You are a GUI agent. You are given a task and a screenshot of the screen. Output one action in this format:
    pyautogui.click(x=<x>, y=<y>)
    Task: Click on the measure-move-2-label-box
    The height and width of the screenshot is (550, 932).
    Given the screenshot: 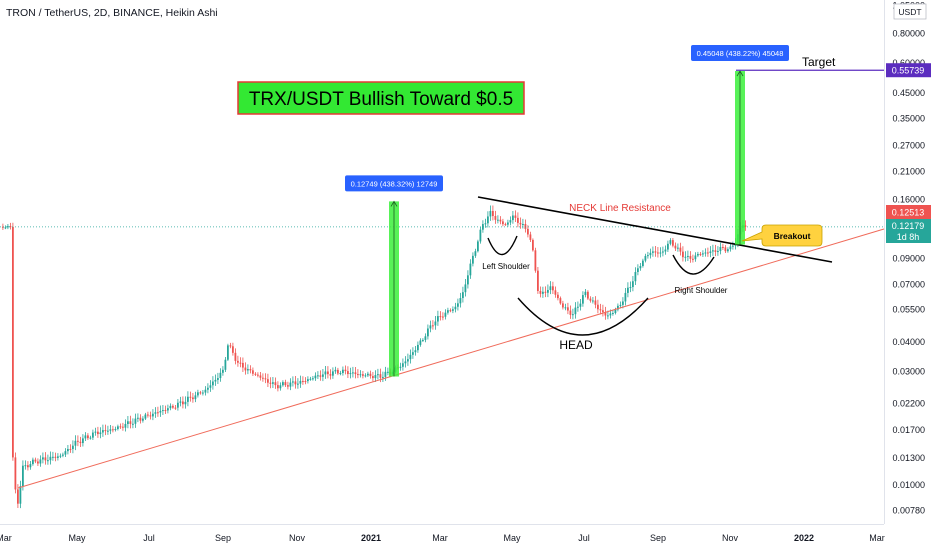 What is the action you would take?
    pyautogui.click(x=740, y=53)
    